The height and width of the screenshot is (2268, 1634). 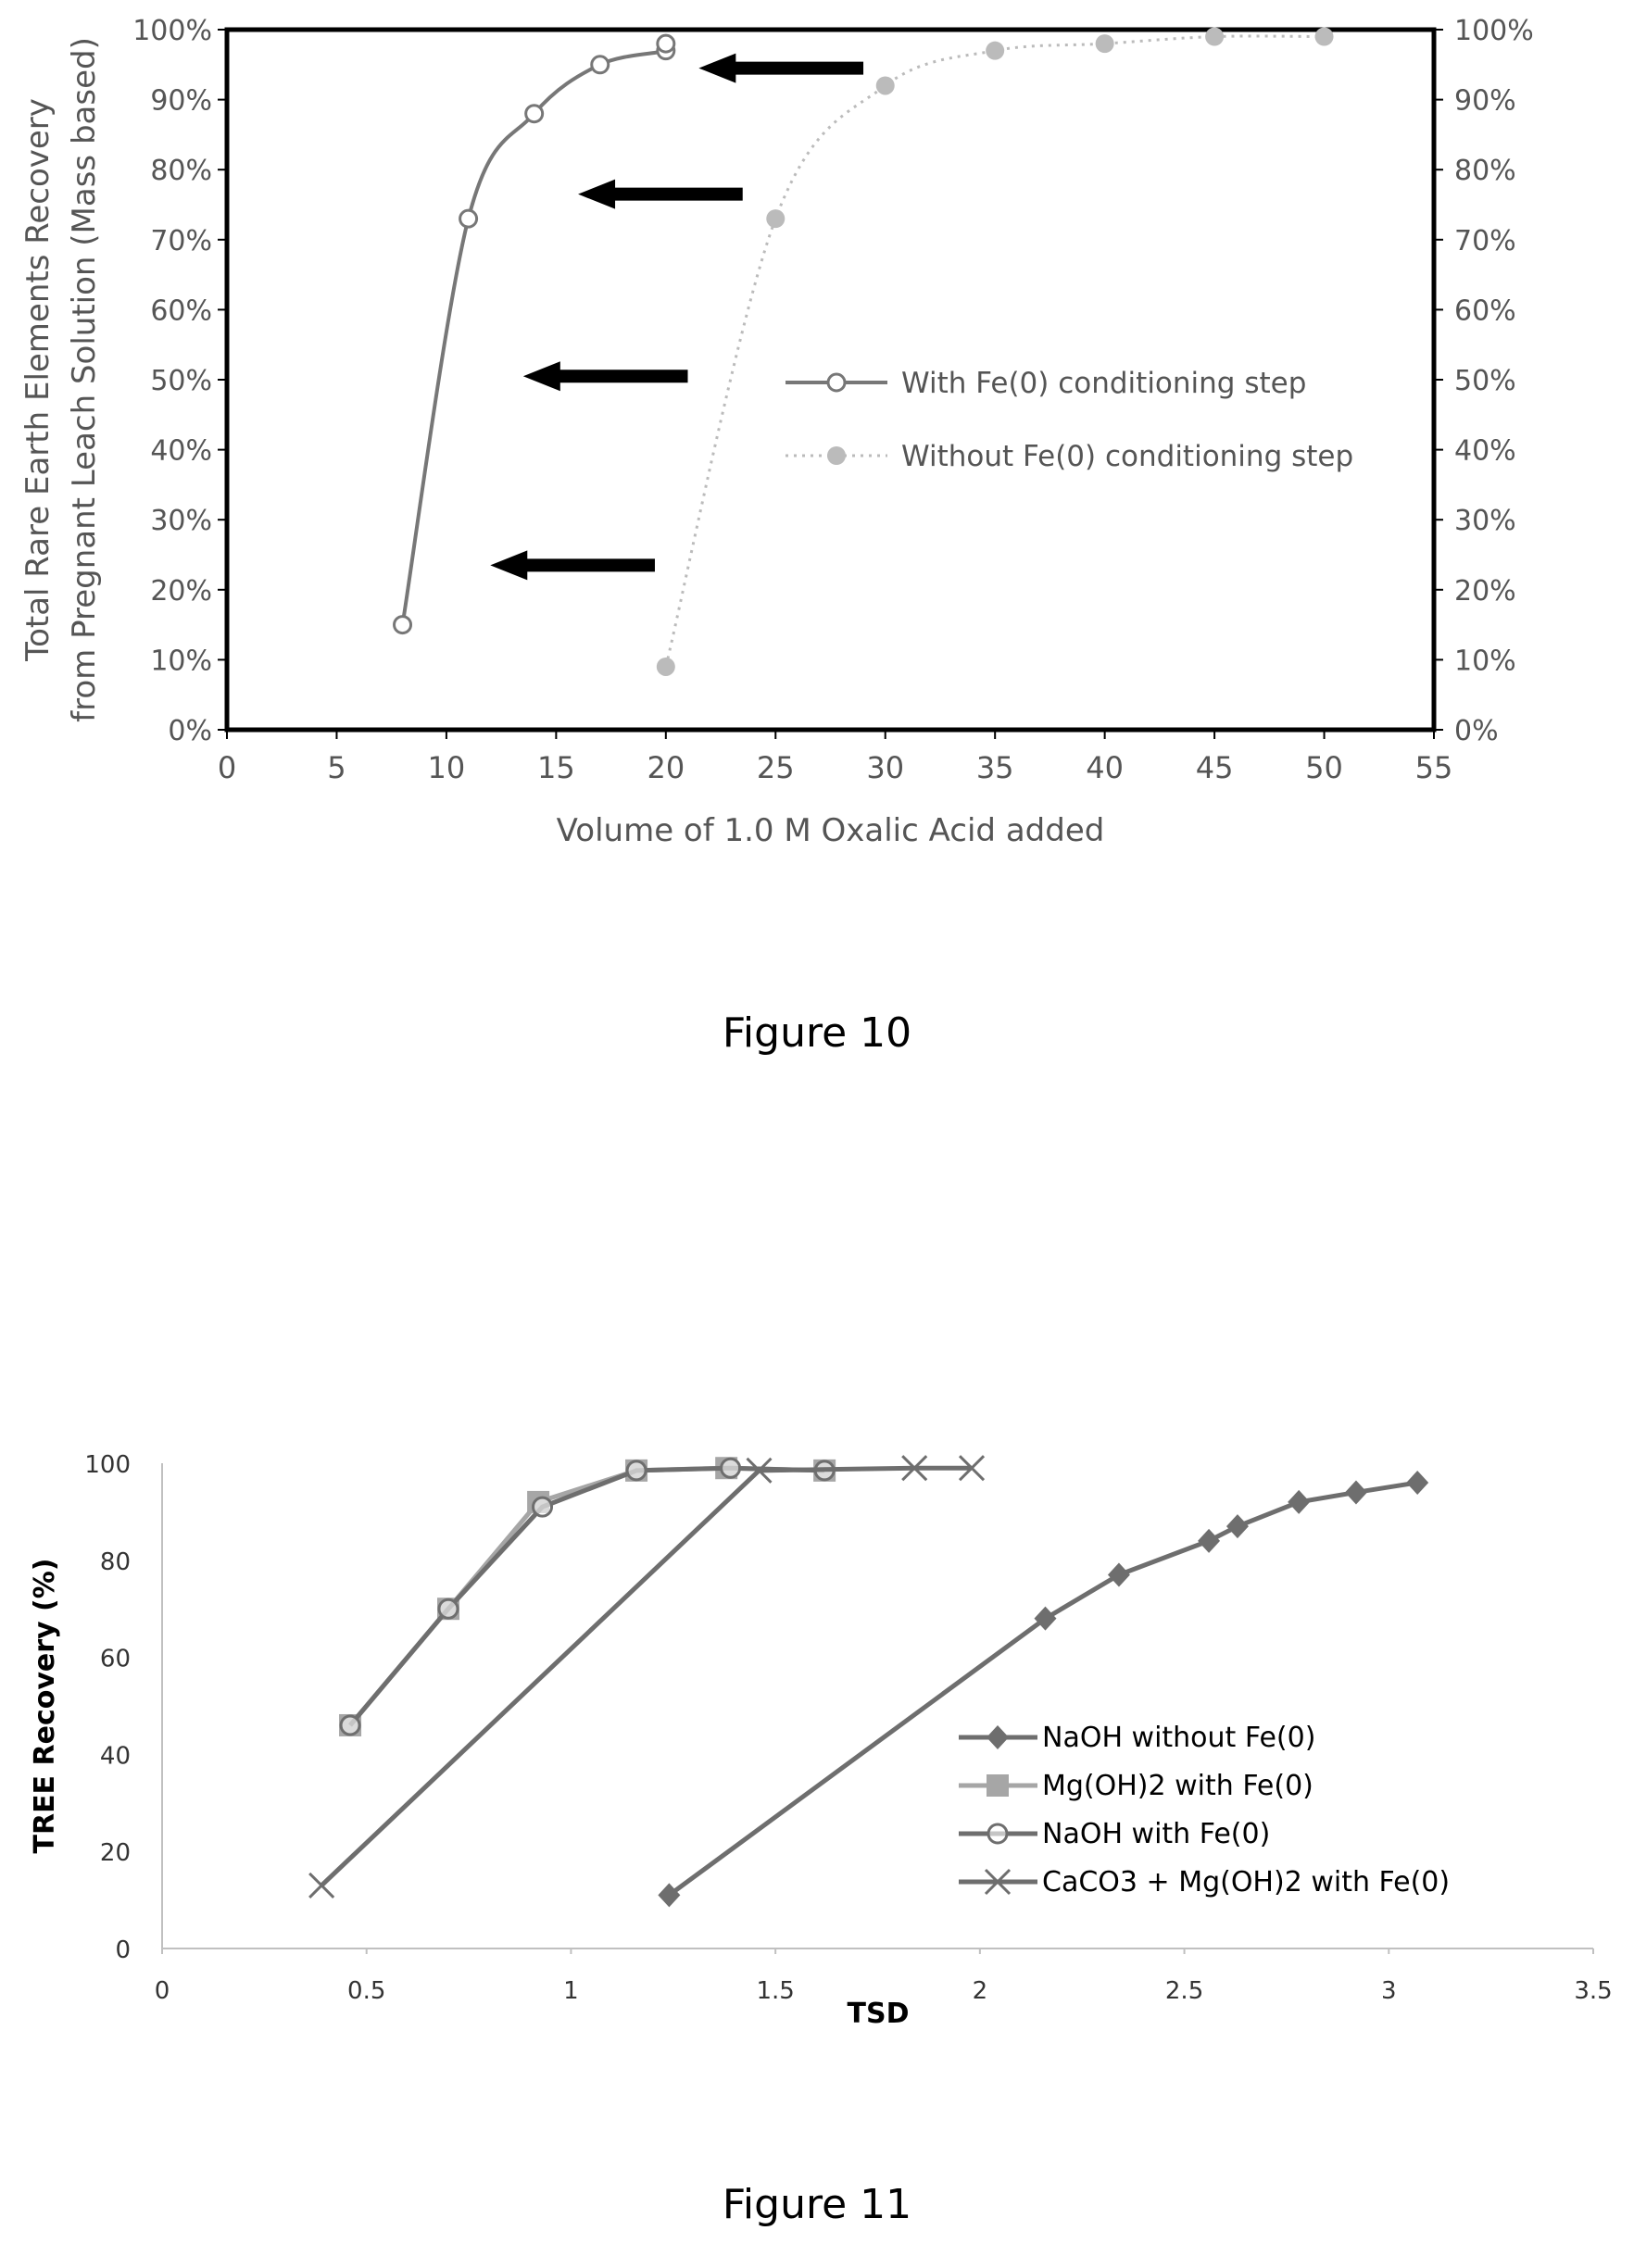 What do you see at coordinates (1178, 1738) in the screenshot?
I see `legend-label-1: NaOH without Fe(0)` at bounding box center [1178, 1738].